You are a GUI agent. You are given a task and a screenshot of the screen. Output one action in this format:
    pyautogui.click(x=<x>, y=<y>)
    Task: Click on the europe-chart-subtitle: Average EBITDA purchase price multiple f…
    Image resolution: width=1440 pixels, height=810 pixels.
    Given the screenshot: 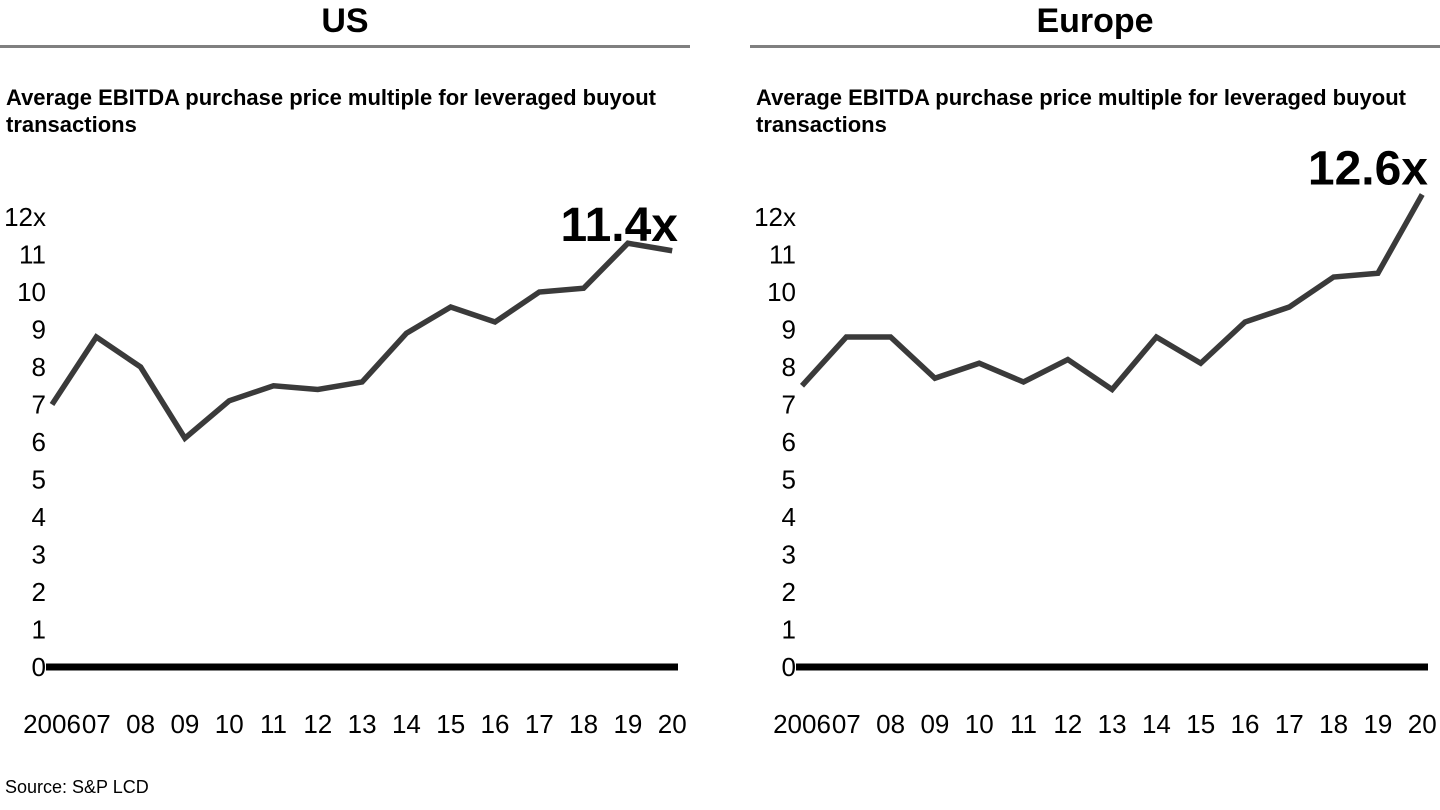 What is the action you would take?
    pyautogui.click(x=1081, y=111)
    